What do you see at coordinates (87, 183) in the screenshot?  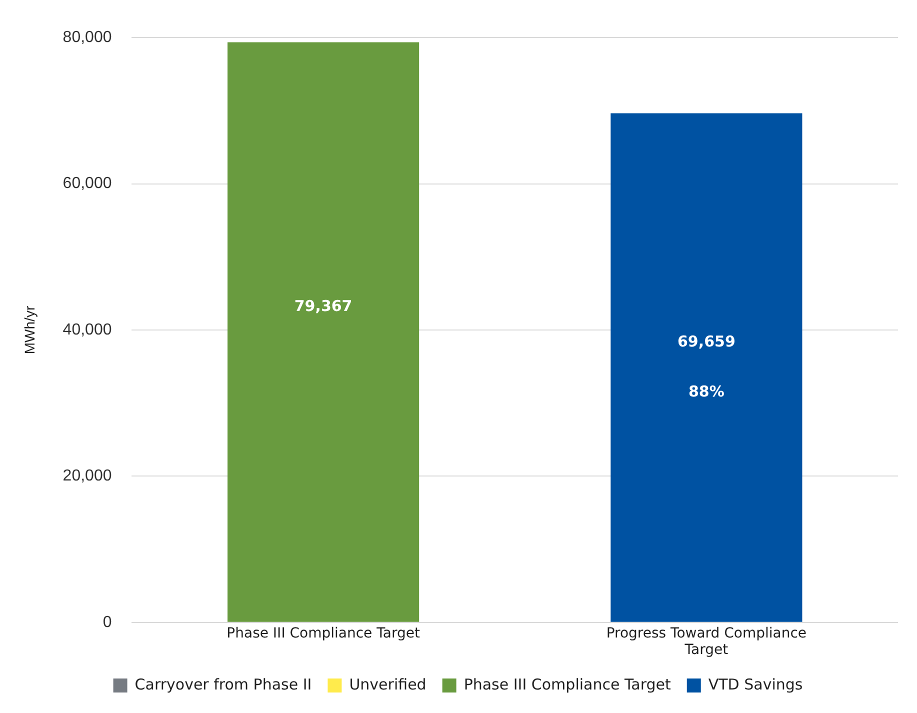 I see `y-tick-label: 60,000` at bounding box center [87, 183].